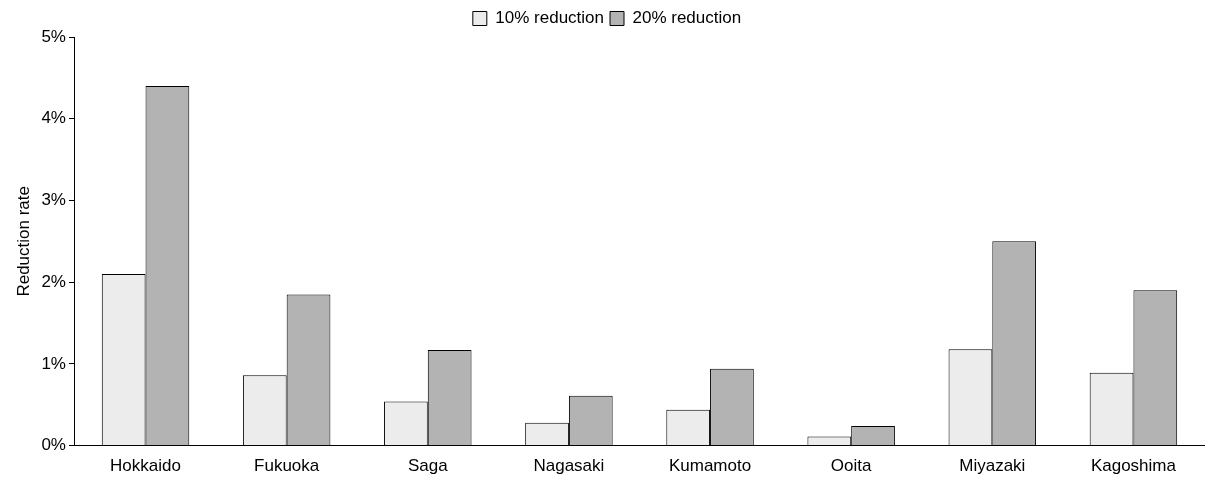  I want to click on x-tick-label: Kumamoto, so click(710, 466).